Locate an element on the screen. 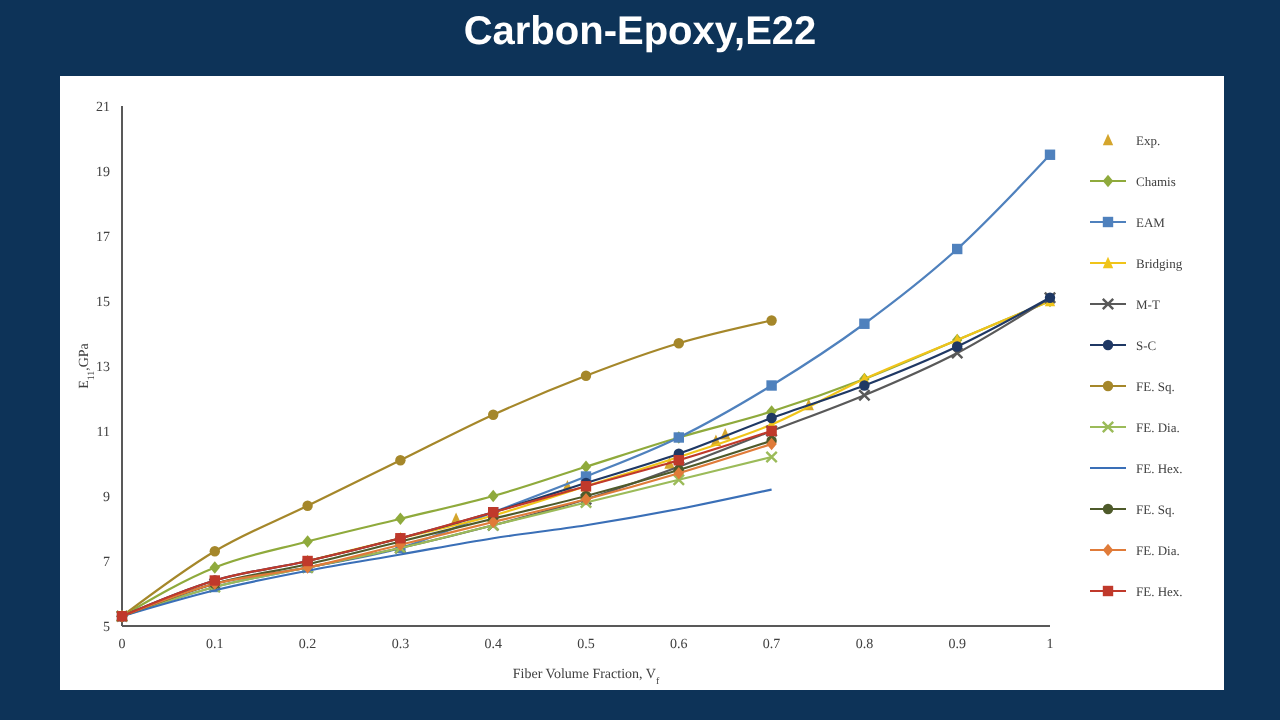  chart-title: Carbon-Epoxy,E22 is located at coordinates (640, 32).